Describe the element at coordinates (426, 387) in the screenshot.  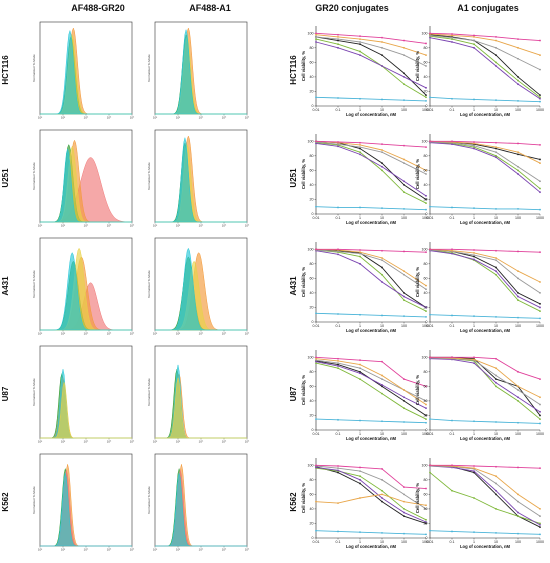
I see `y-tick-label: 60` at that location.